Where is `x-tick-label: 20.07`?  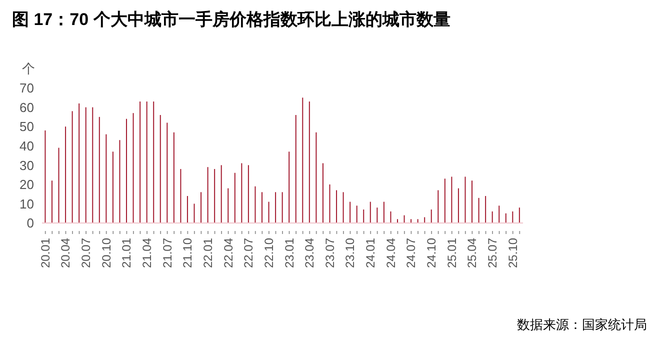
x-tick-label: 20.07 is located at coordinates (86, 253).